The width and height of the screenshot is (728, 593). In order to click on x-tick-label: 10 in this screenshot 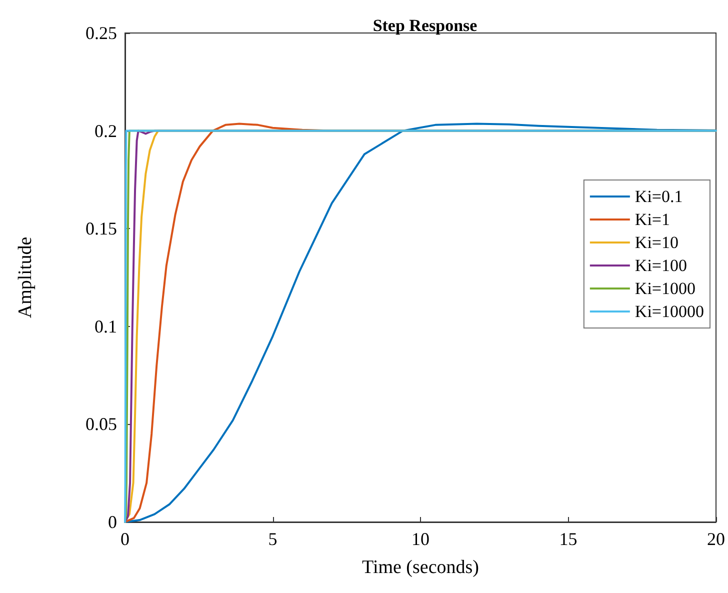, I will do `click(421, 539)`.